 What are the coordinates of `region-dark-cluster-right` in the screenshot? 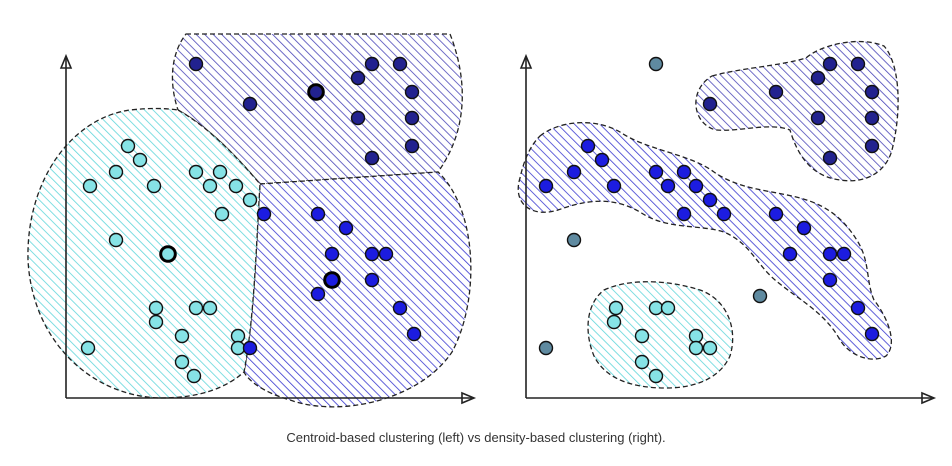 It's located at (797, 111).